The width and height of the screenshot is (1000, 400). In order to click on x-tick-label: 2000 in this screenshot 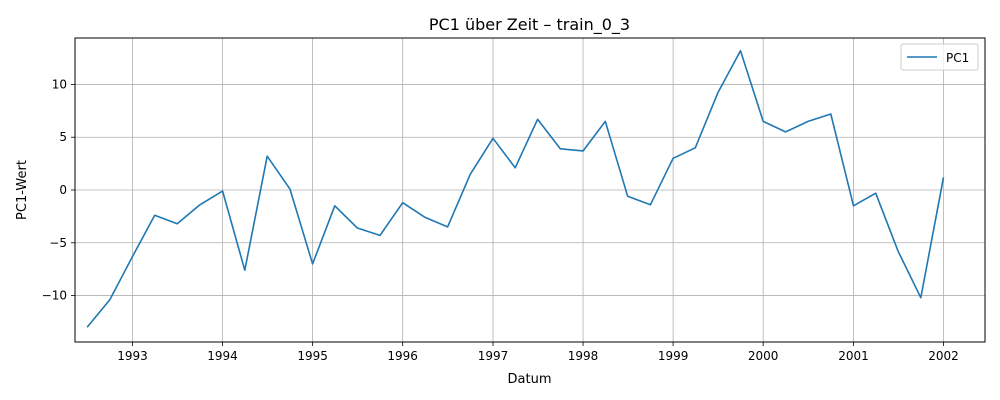, I will do `click(763, 356)`.